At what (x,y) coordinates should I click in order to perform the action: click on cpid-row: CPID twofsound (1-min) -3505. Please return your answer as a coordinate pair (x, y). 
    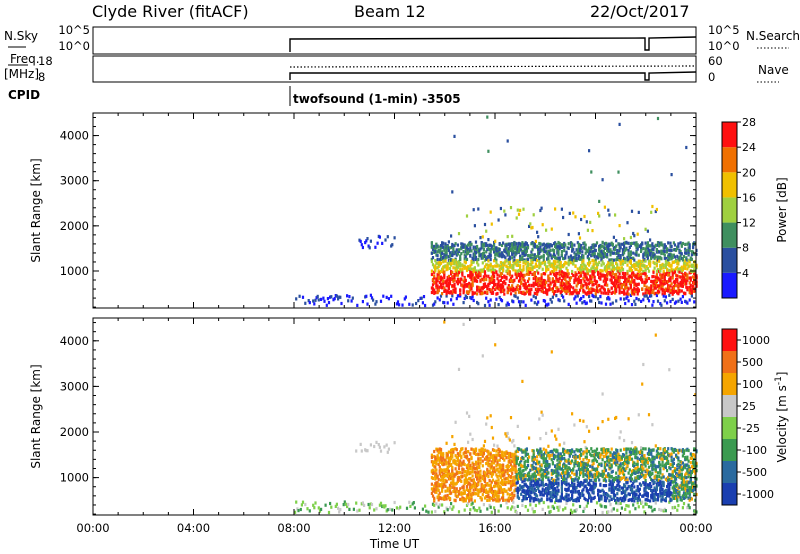
    Looking at the image, I should click on (234, 96).